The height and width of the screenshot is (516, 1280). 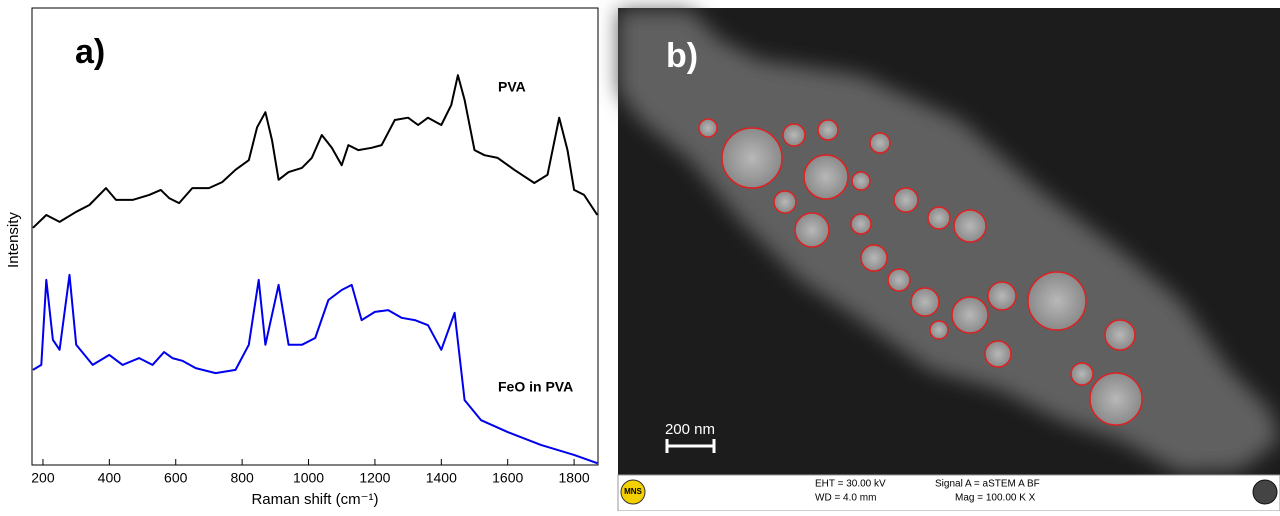 What do you see at coordinates (13, 240) in the screenshot?
I see `y-axis-label: Intensity` at bounding box center [13, 240].